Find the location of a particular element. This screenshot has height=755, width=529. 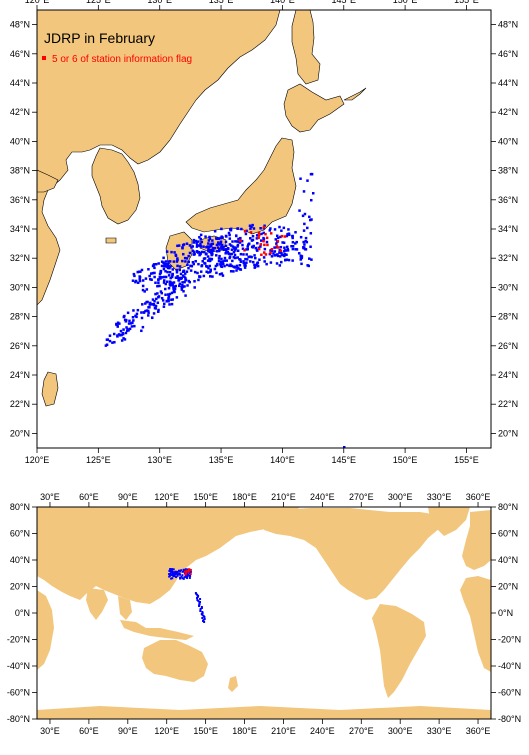

regional-lon-label: 145°E is located at coordinates (343, 2).